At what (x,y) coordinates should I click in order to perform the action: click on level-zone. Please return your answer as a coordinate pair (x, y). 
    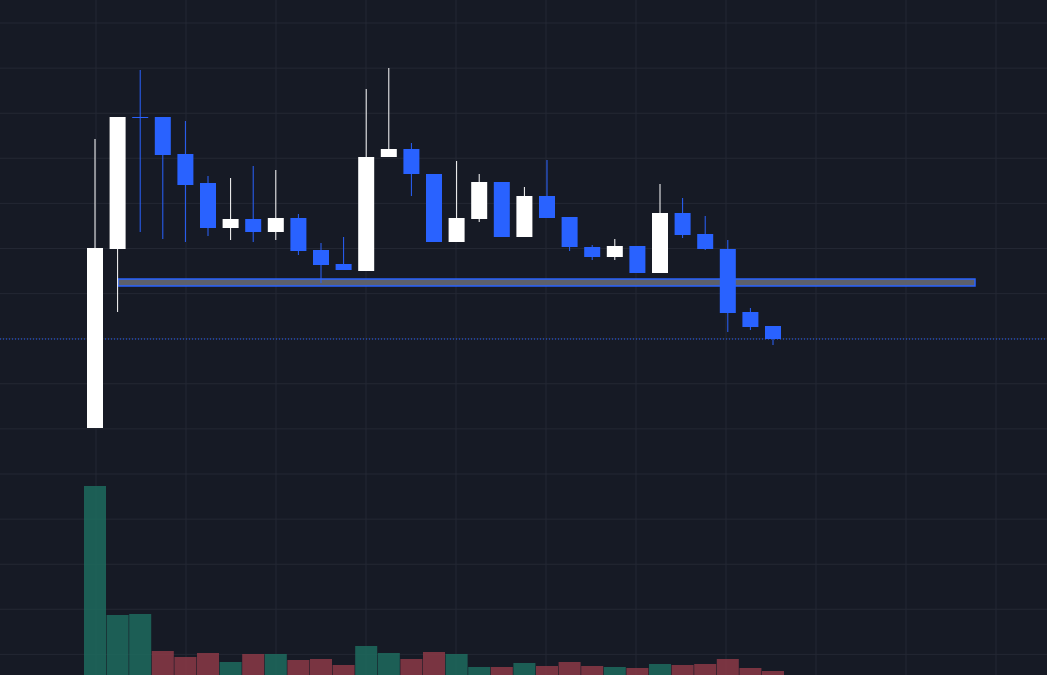
    Looking at the image, I should click on (546, 282).